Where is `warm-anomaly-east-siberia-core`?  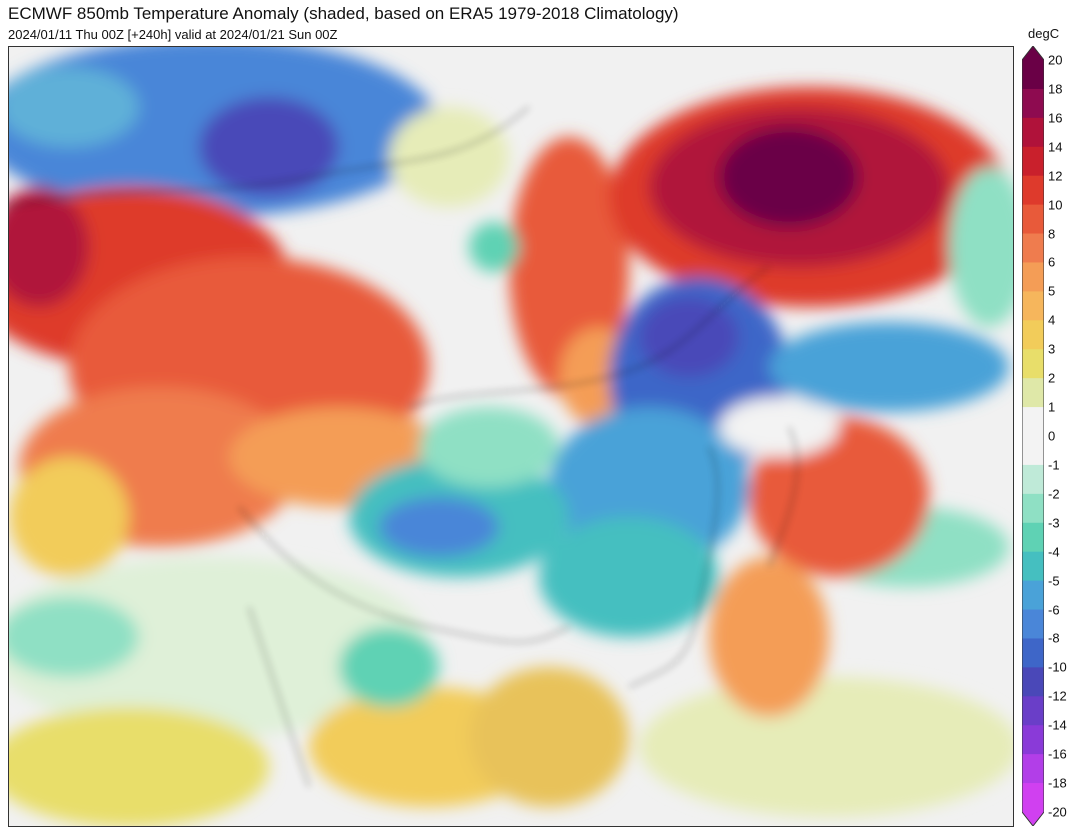
warm-anomaly-east-siberia-core is located at coordinates (789, 177).